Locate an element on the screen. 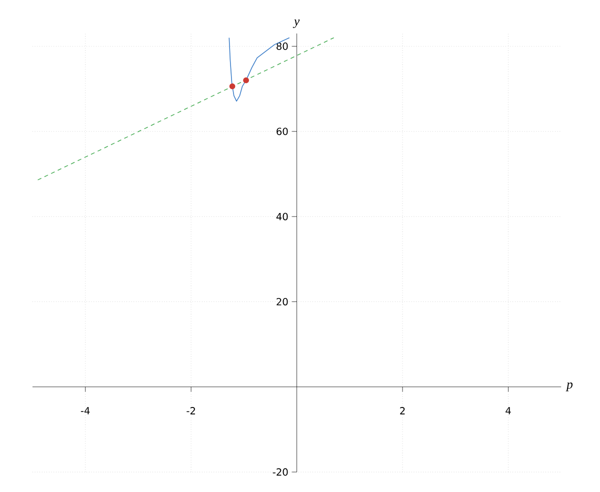 The height and width of the screenshot is (492, 600). x-axis-title: p is located at coordinates (569, 387).